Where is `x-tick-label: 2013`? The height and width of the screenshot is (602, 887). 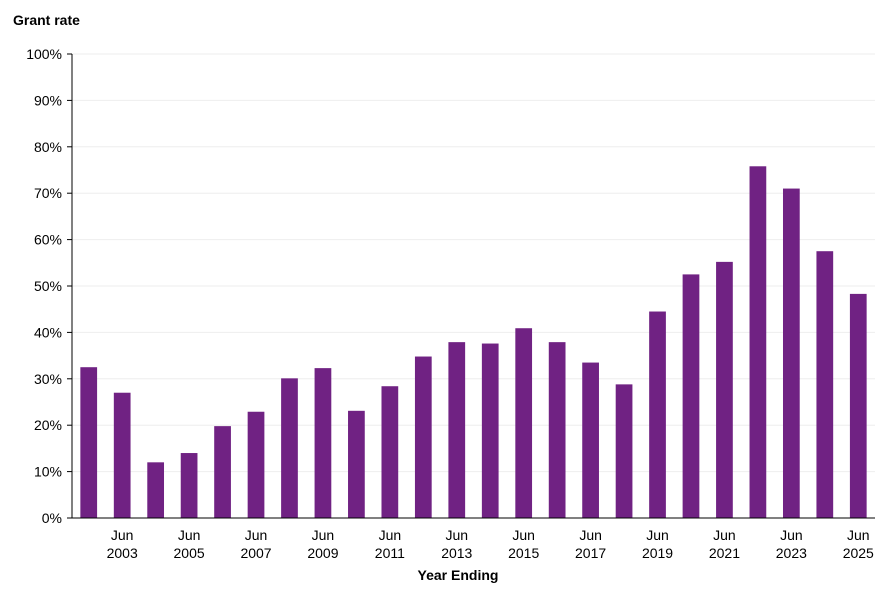 x-tick-label: 2013 is located at coordinates (456, 553).